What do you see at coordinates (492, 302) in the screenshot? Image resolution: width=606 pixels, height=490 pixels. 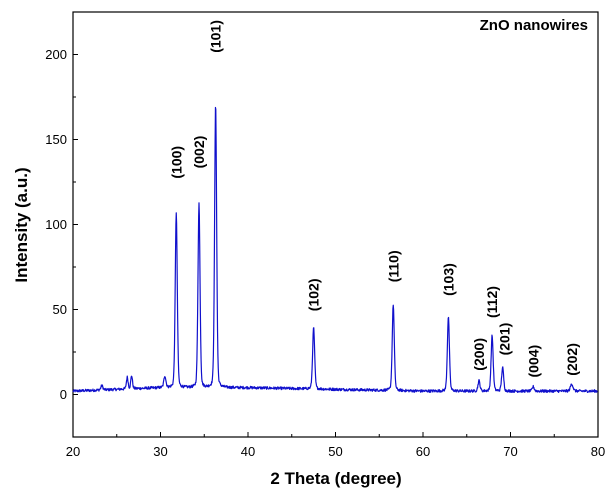 I see `peak-label: (112)` at bounding box center [492, 302].